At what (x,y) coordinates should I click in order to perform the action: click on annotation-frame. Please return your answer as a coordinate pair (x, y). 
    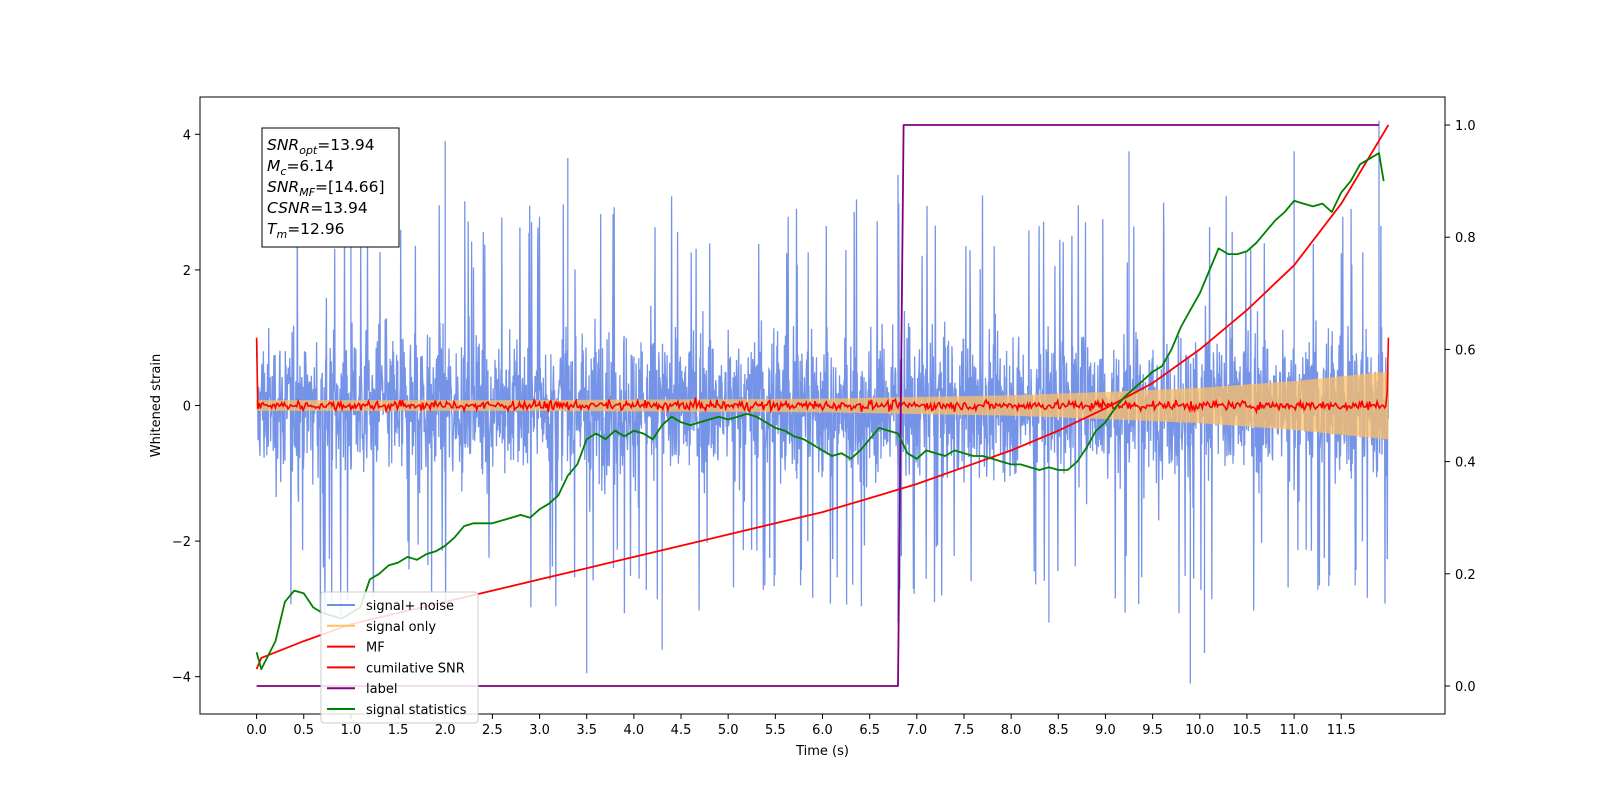
    Looking at the image, I should click on (330, 187).